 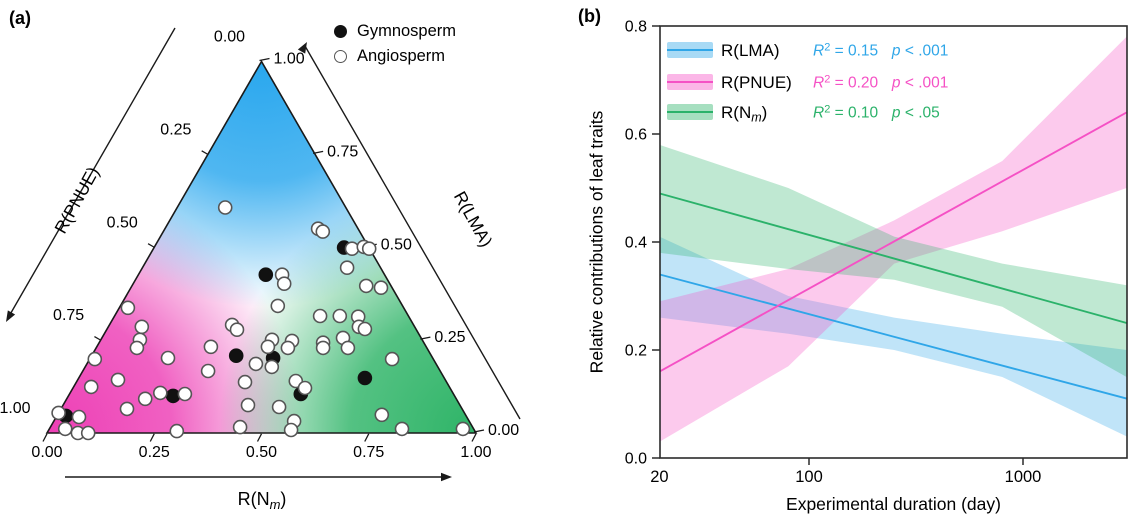 What do you see at coordinates (475, 452) in the screenshot?
I see `bottom-axis-tick-label: 1.00` at bounding box center [475, 452].